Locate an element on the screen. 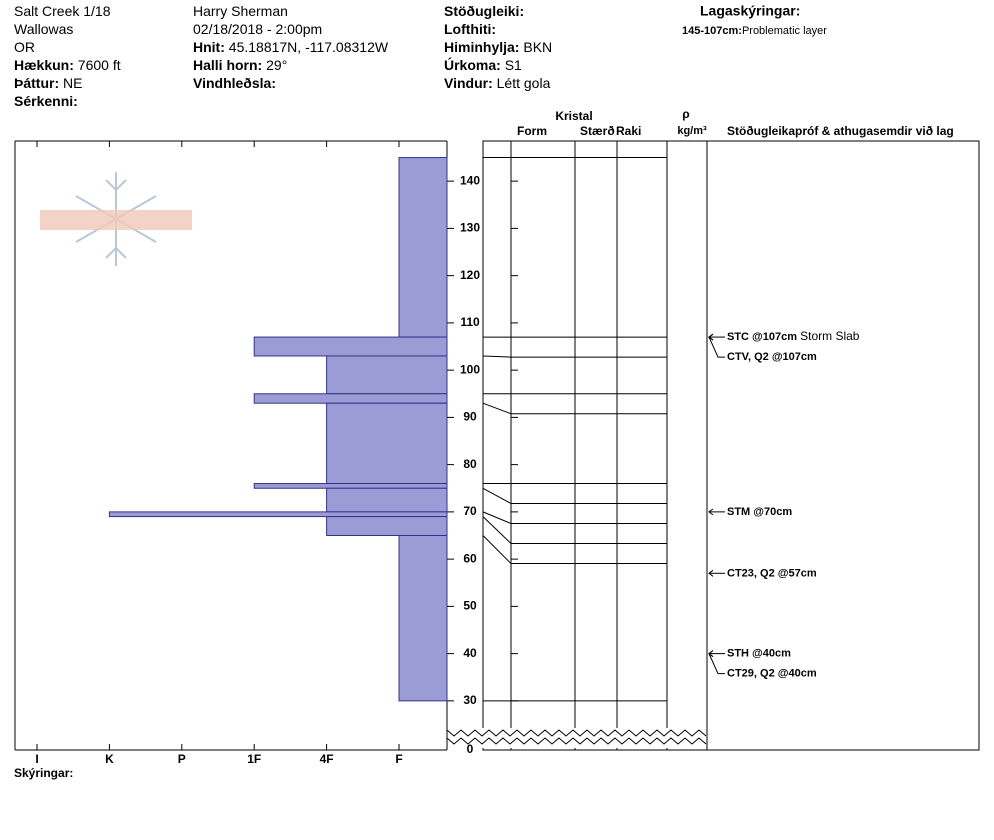 The width and height of the screenshot is (994, 840). text-part: Stöðugleiki: is located at coordinates (484, 11).